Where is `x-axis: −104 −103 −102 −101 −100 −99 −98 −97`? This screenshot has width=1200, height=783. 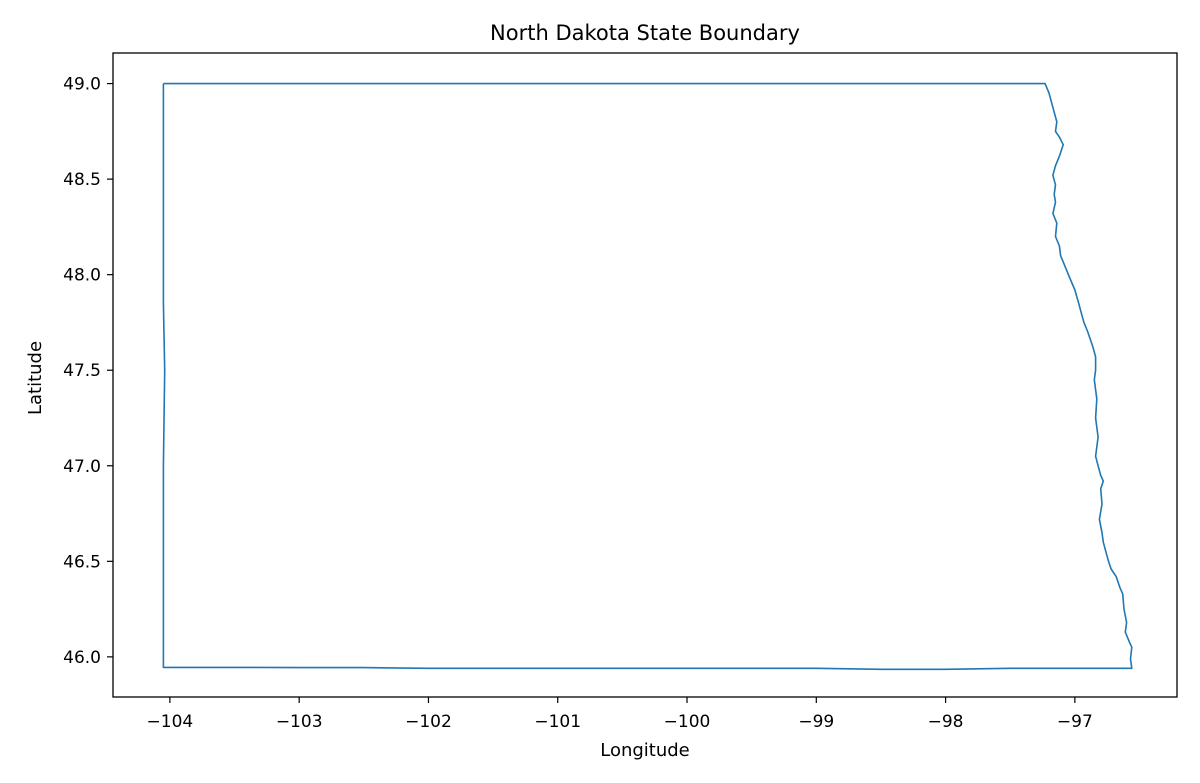 x-axis: −104 −103 −102 −101 −100 −99 −98 −97 is located at coordinates (620, 714).